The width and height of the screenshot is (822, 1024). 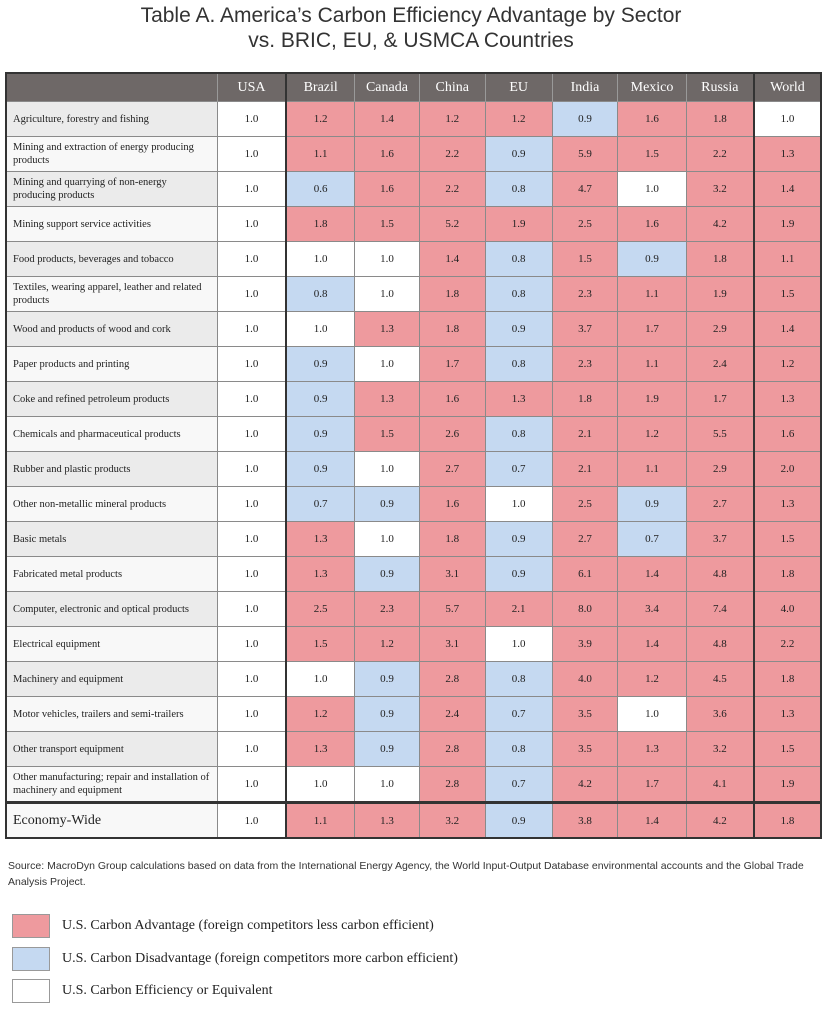 I want to click on value-cell: 5.9, so click(x=585, y=154).